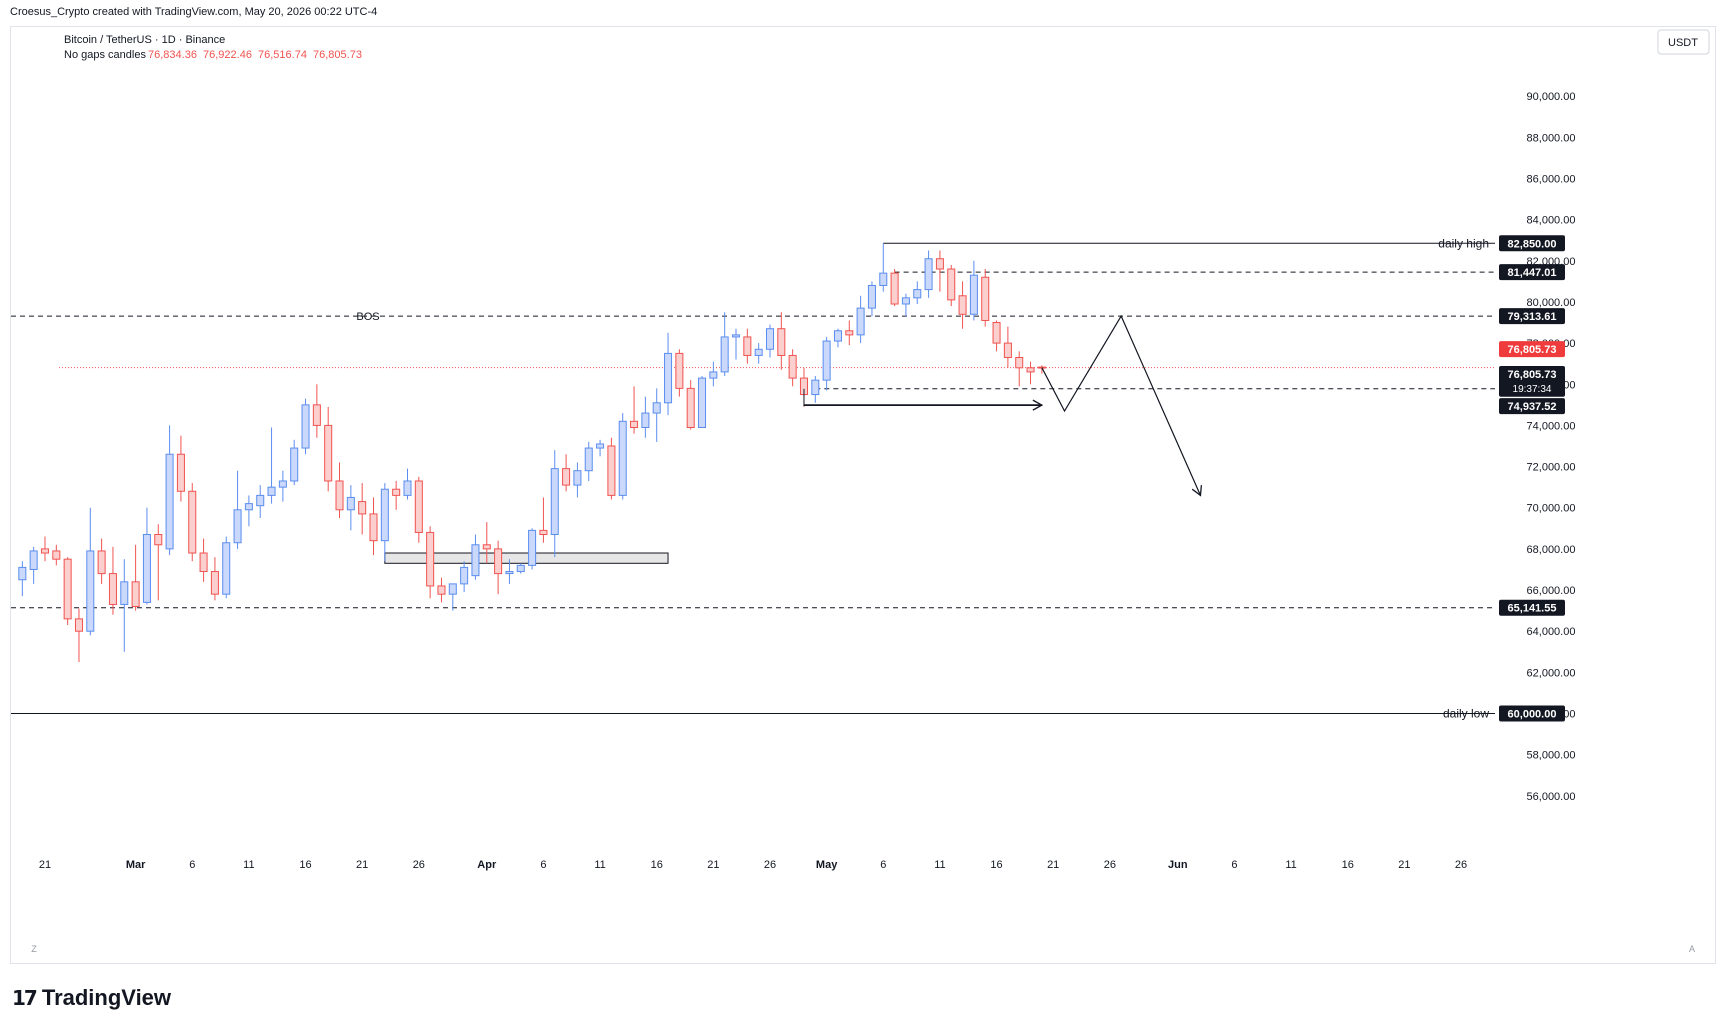  Describe the element at coordinates (1551, 591) in the screenshot. I see `y-tick-label: 66,000.00` at that location.